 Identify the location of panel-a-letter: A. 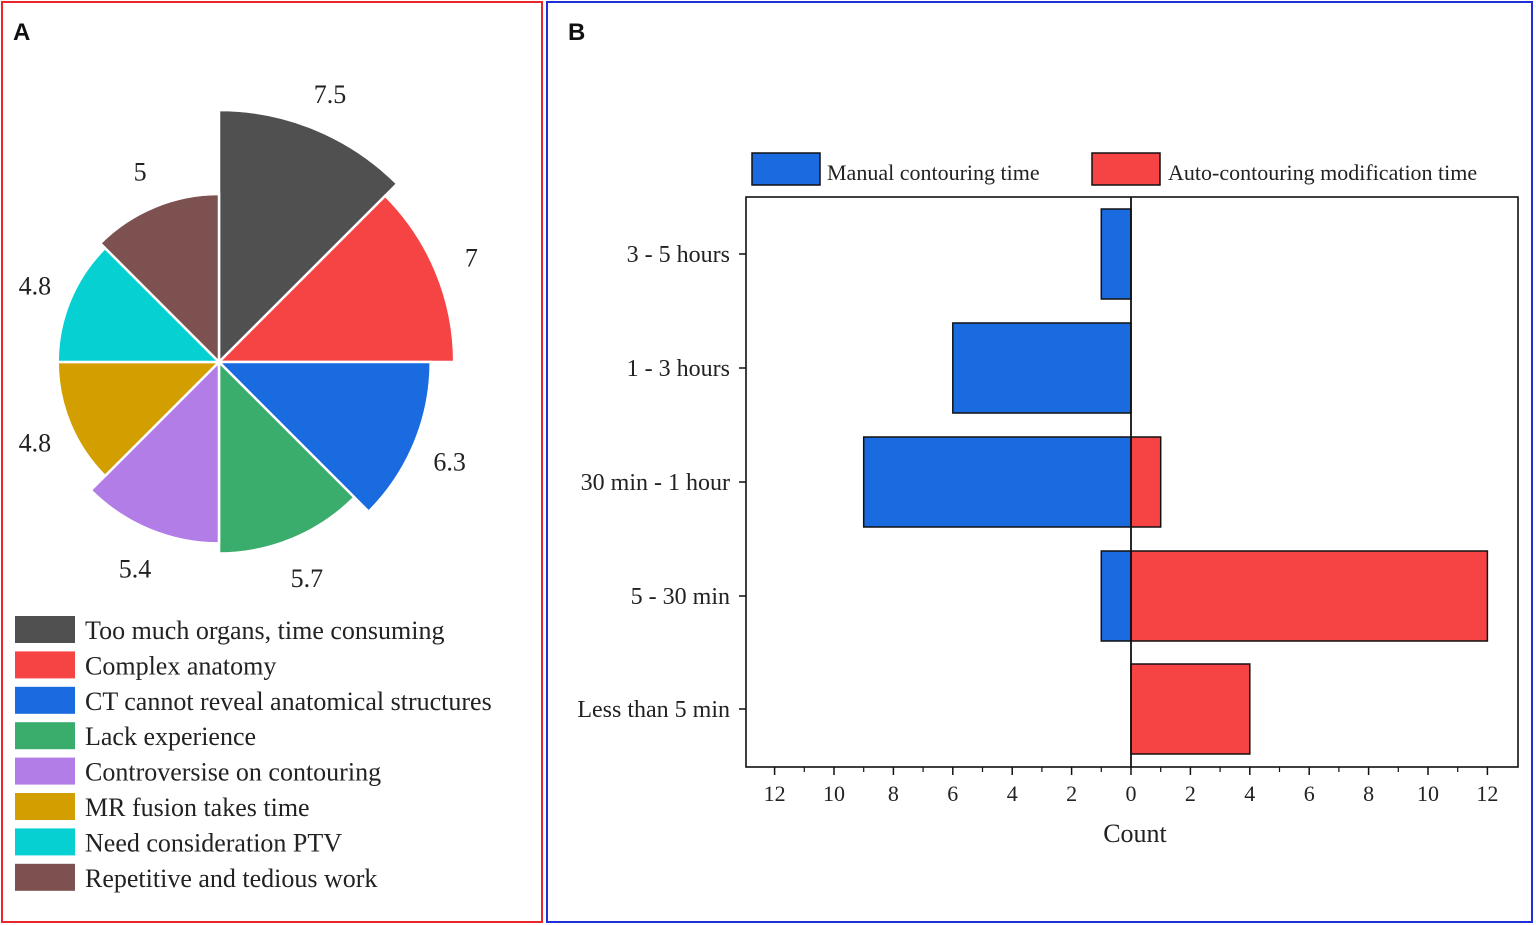
(22, 32).